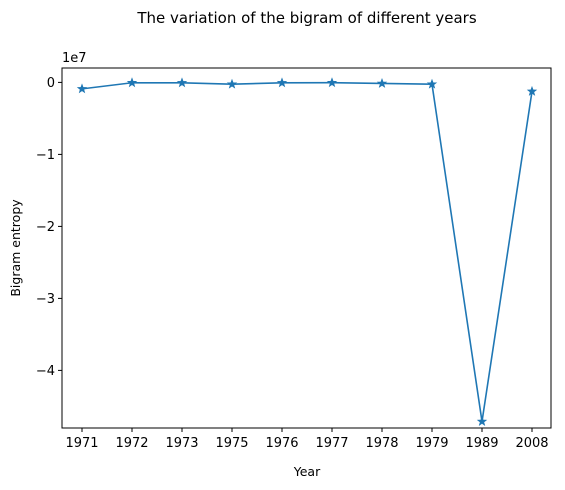 The width and height of the screenshot is (565, 490). What do you see at coordinates (45, 299) in the screenshot?
I see `y-tick-label: −3` at bounding box center [45, 299].